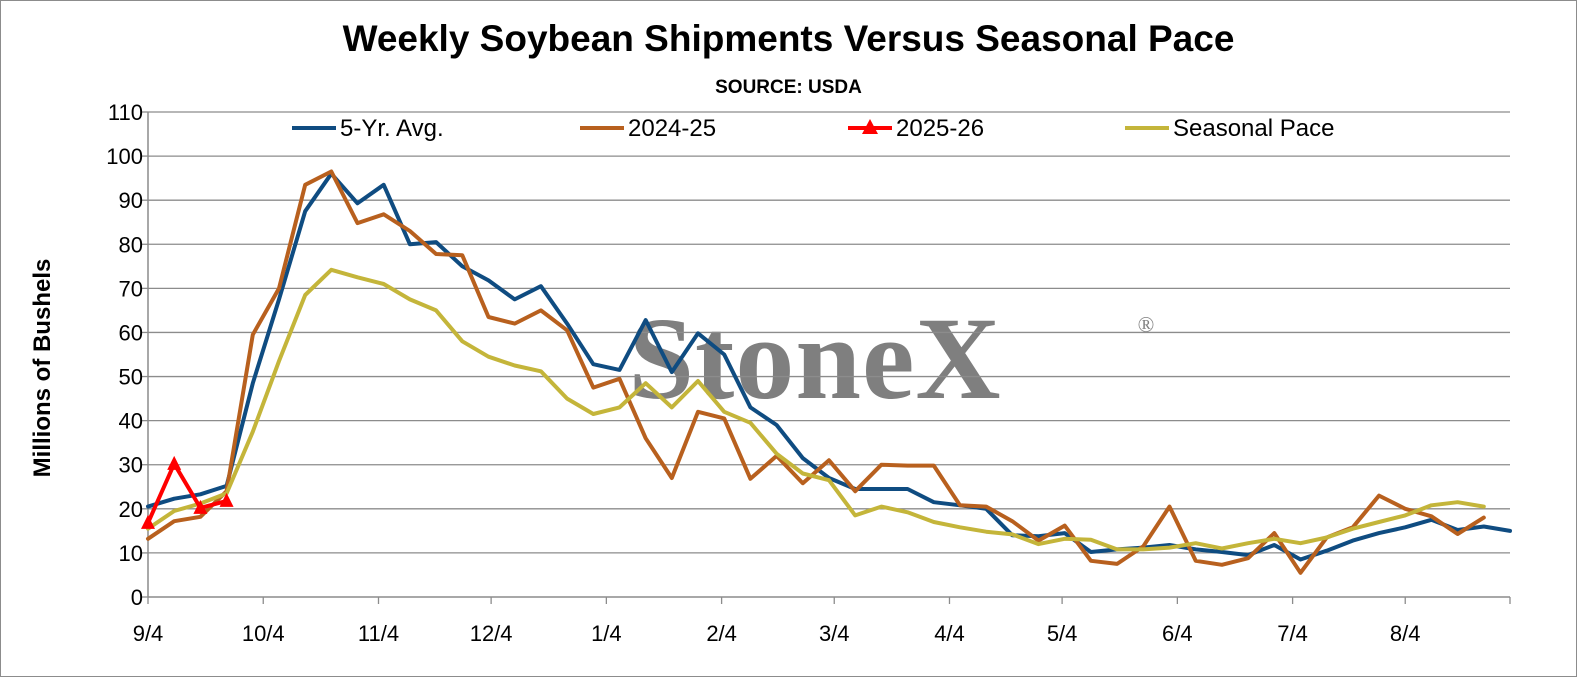 Image resolution: width=1577 pixels, height=677 pixels. Describe the element at coordinates (672, 128) in the screenshot. I see `legend-label: 2024-25` at that location.